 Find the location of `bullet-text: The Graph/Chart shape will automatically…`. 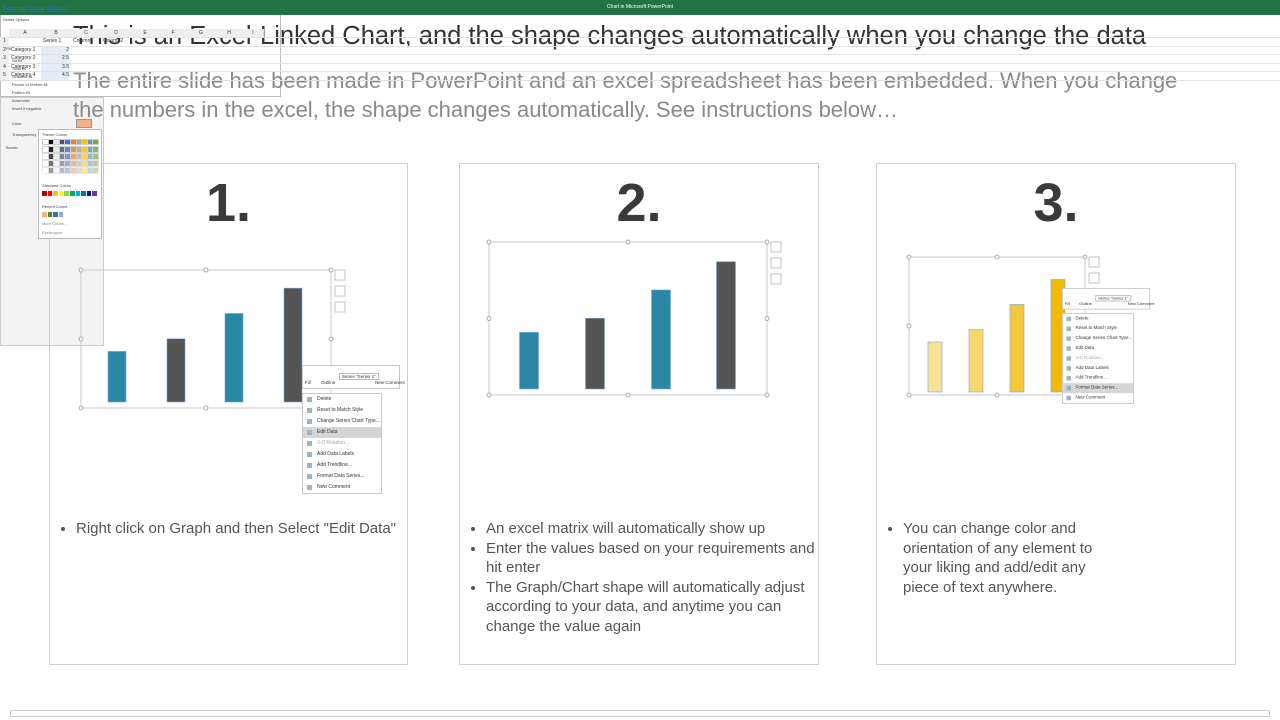

bullet-text: The Graph/Chart shape will automatically… is located at coordinates (656, 607).